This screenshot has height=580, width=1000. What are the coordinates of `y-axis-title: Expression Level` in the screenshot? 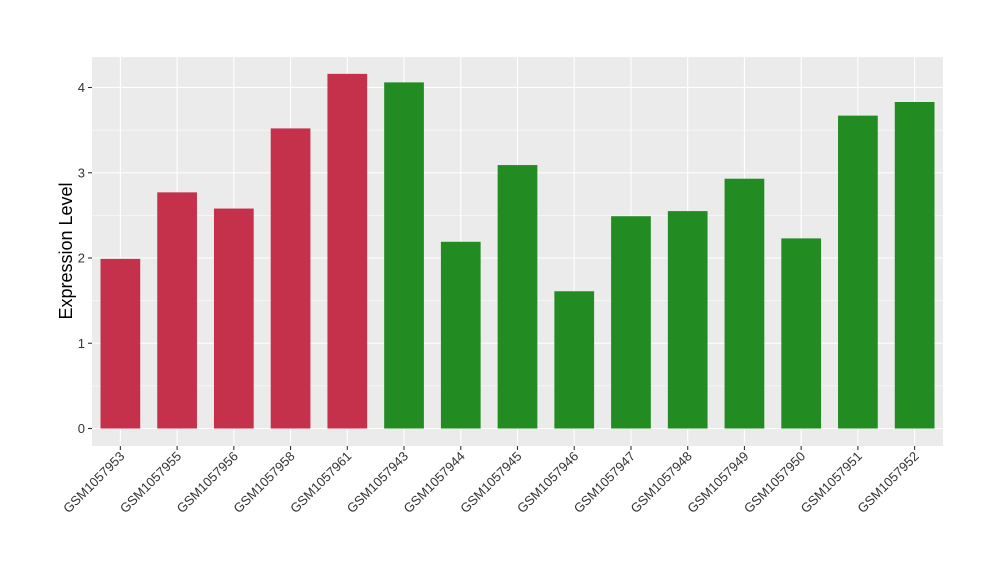 It's located at (66, 250).